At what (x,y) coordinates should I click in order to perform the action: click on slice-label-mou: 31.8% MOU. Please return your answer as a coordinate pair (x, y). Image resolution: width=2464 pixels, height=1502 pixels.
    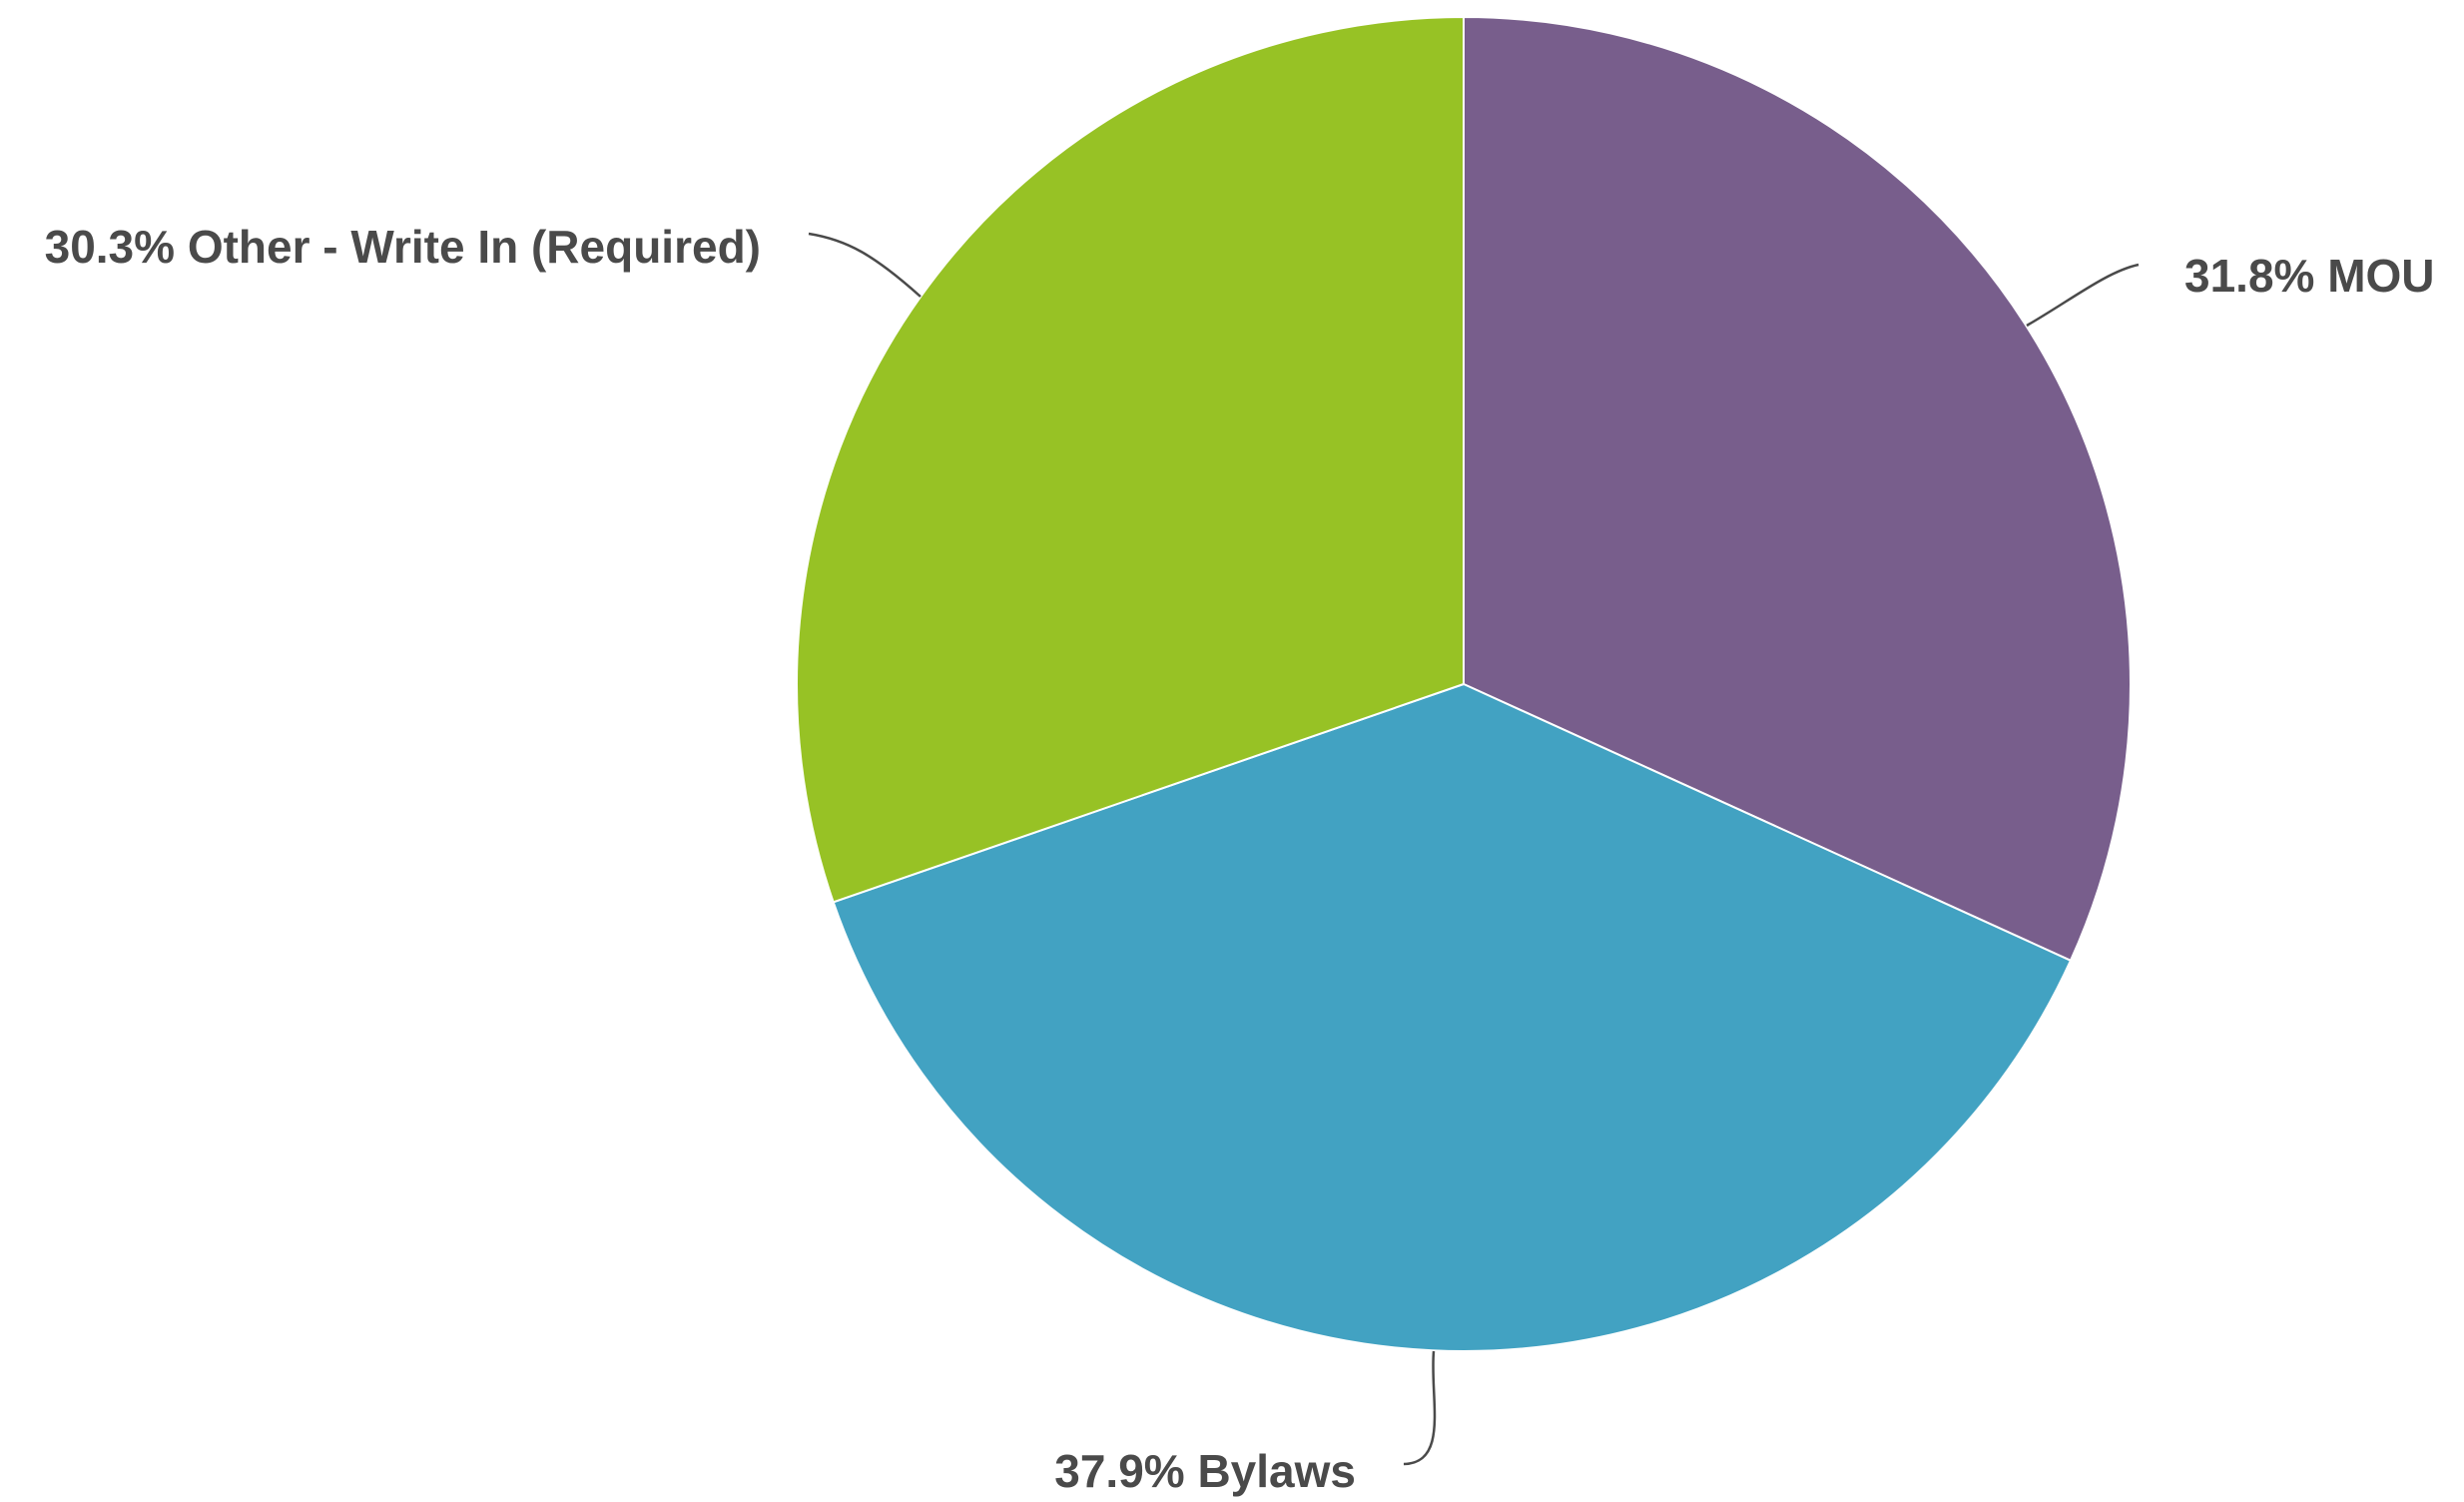
    Looking at the image, I should click on (2309, 276).